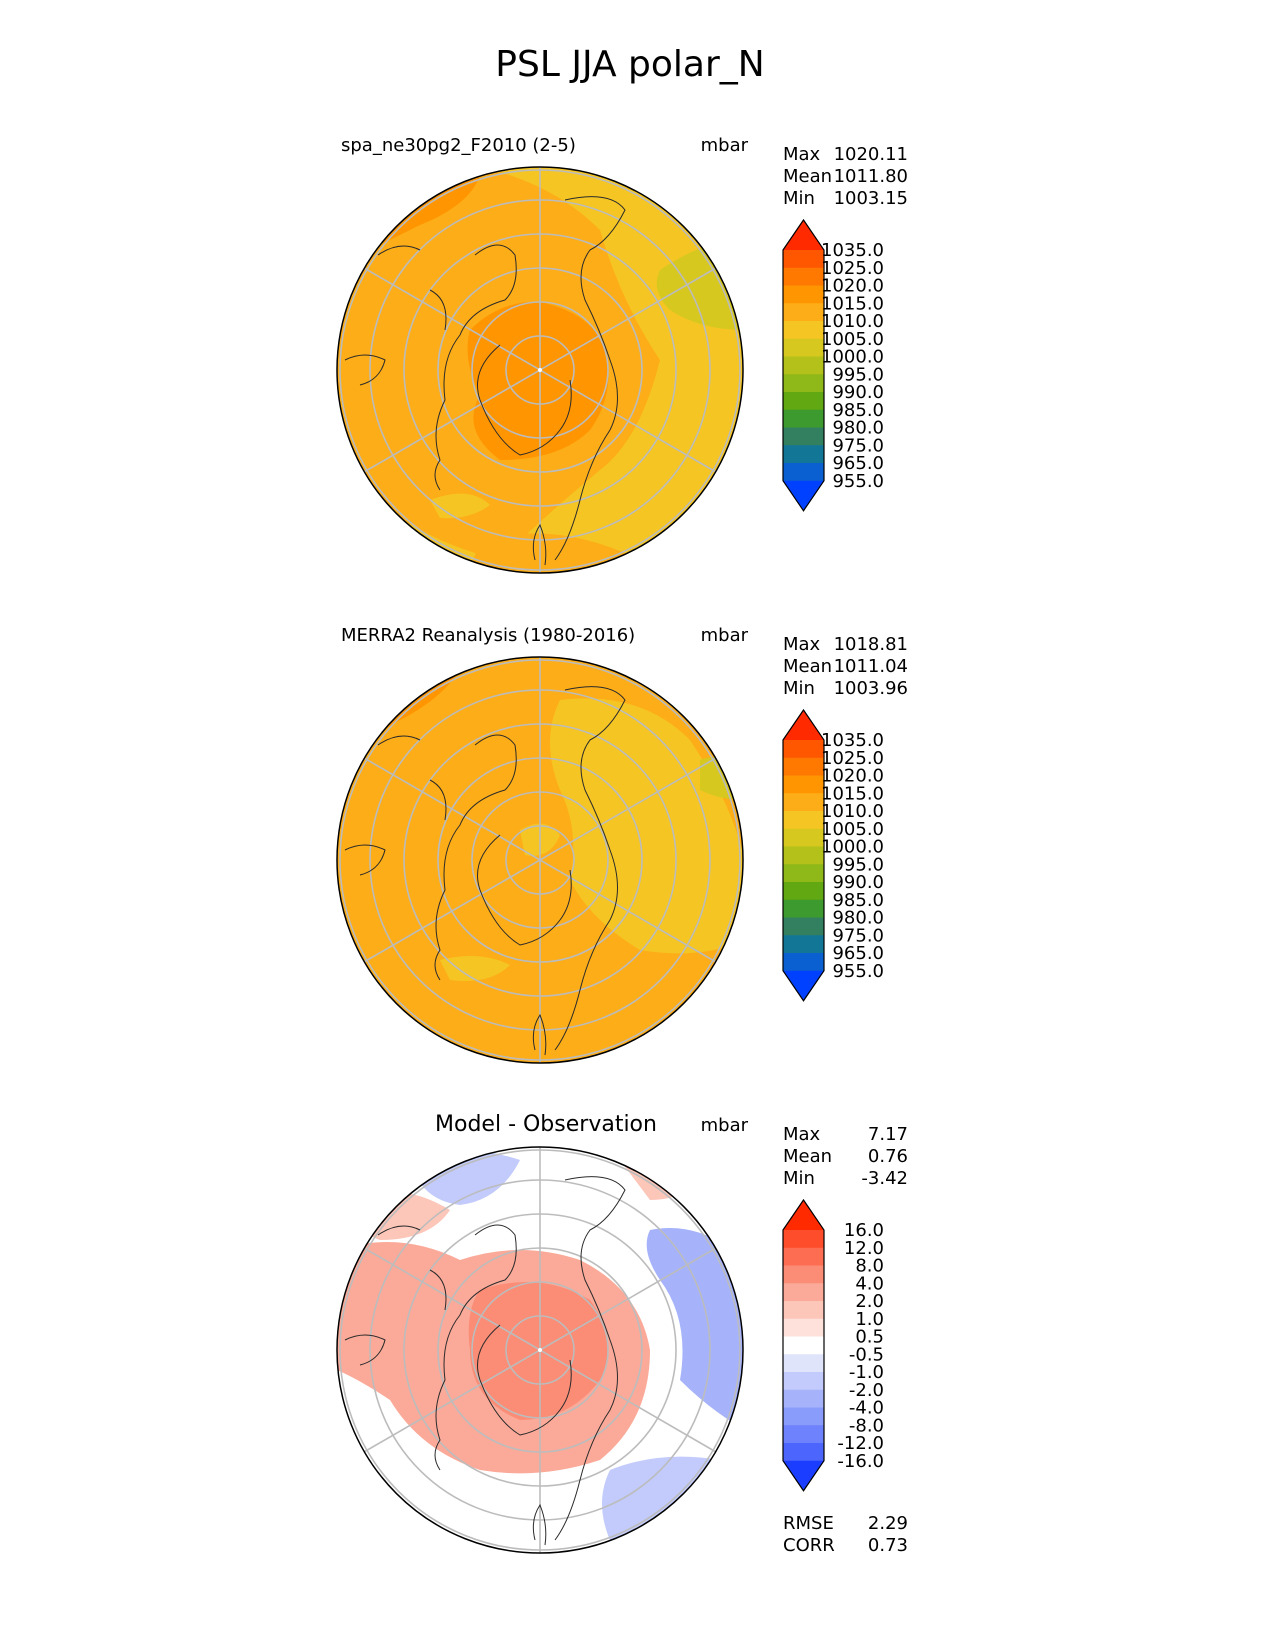  Describe the element at coordinates (860, 1461) in the screenshot. I see `colorbar-tick-label: -16.0` at that location.